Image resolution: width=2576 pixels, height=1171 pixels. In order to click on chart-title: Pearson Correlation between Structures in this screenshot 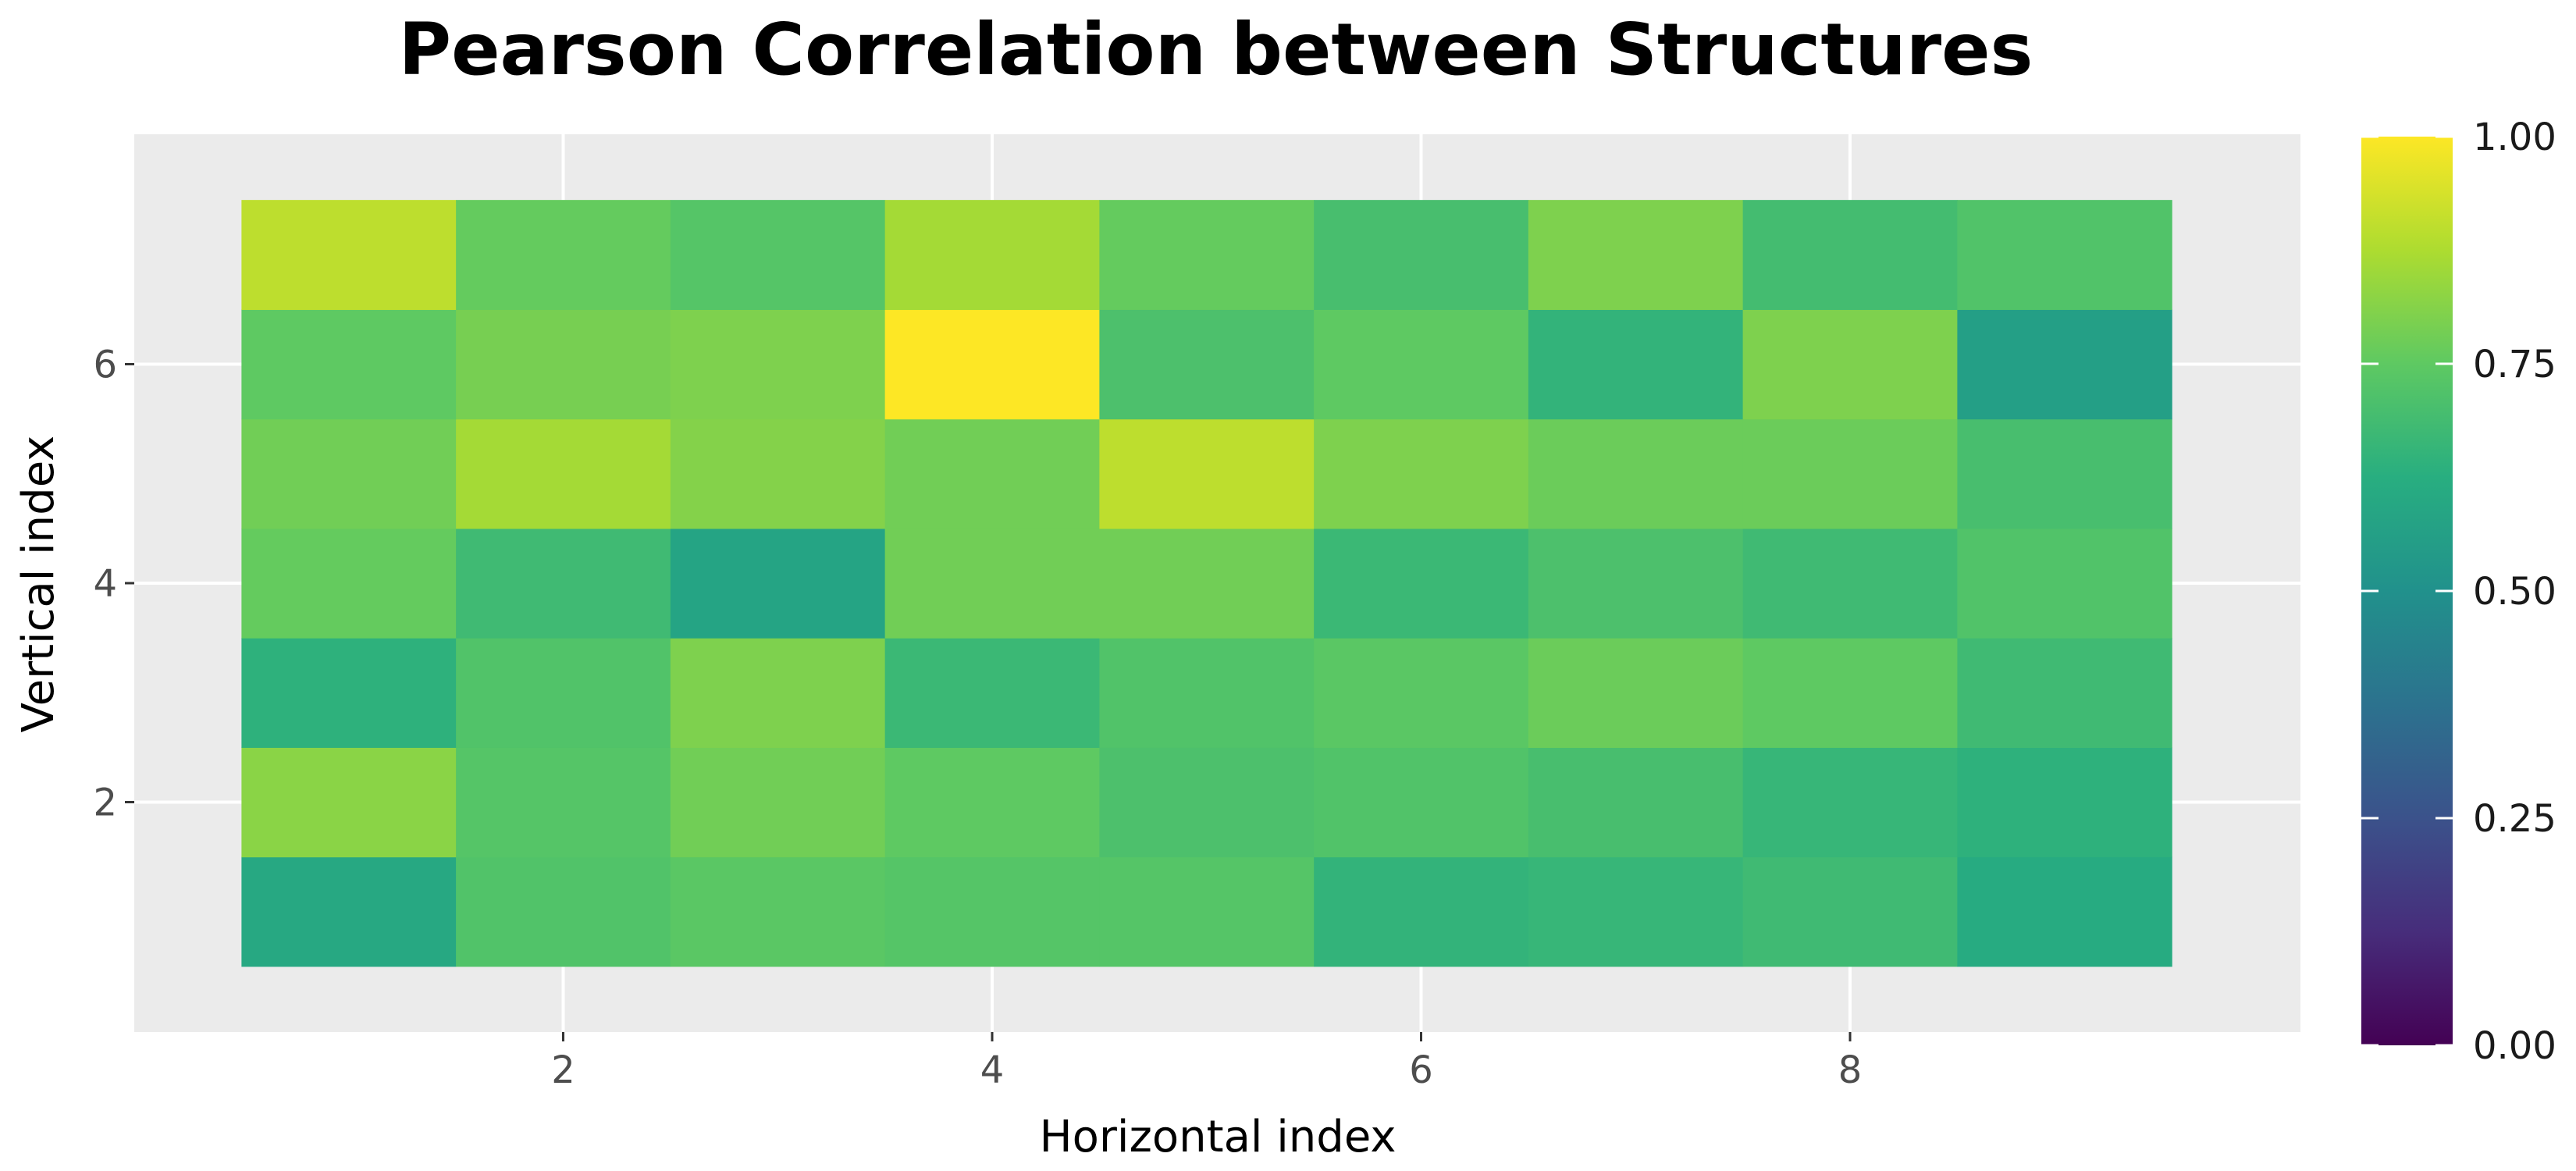, I will do `click(1215, 49)`.